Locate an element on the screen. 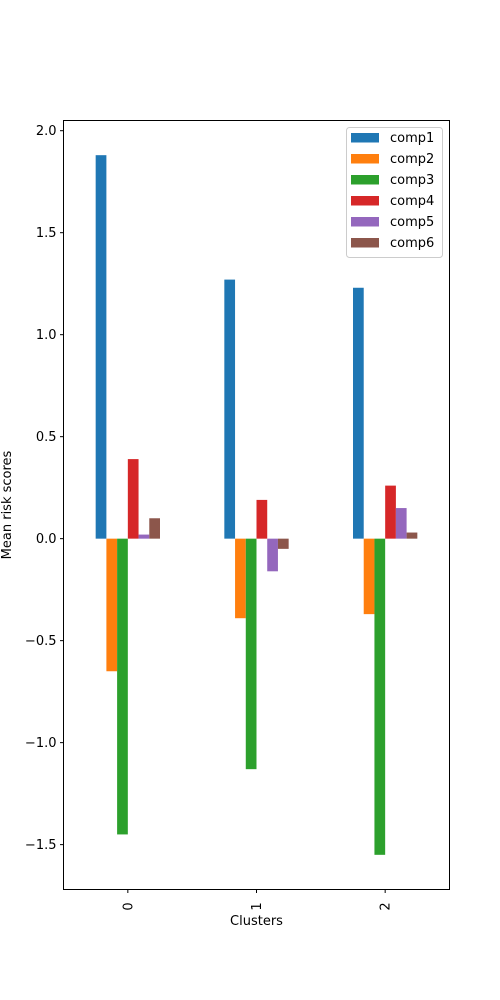  legend-swatch-comp4 is located at coordinates (365, 201).